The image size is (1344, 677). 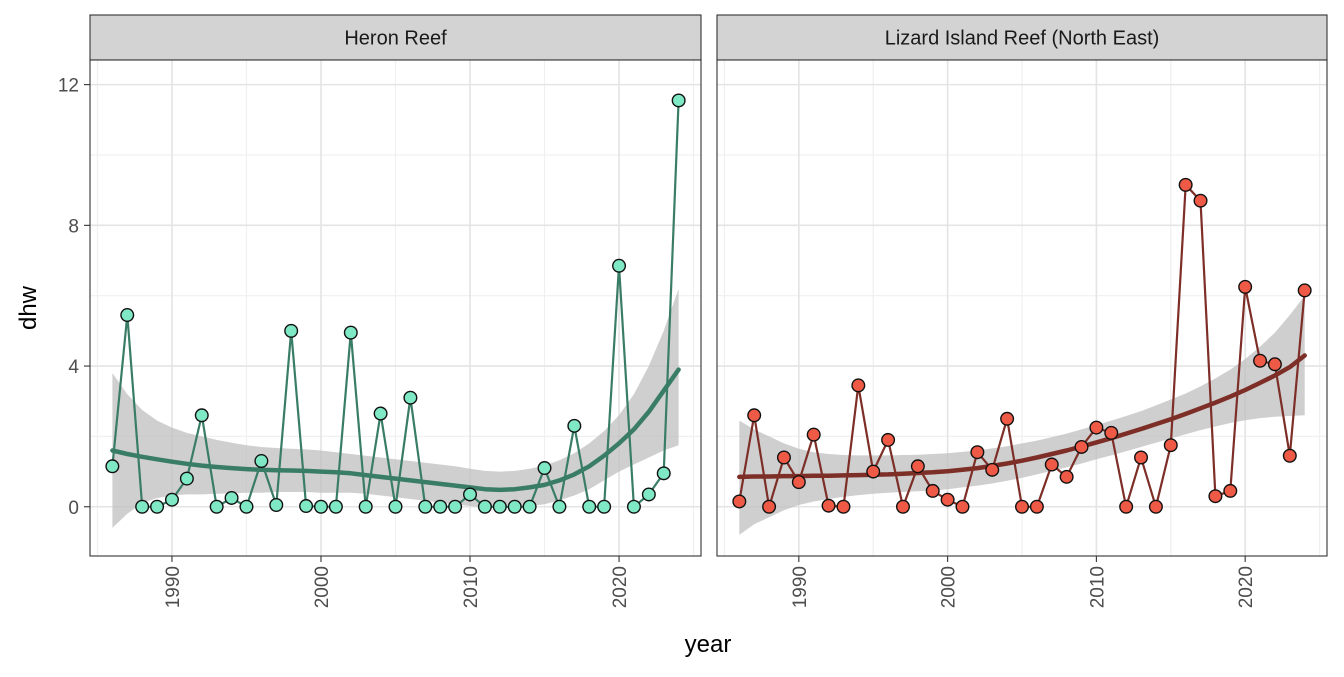 What do you see at coordinates (73, 508) in the screenshot?
I see `y-tick-label: 0` at bounding box center [73, 508].